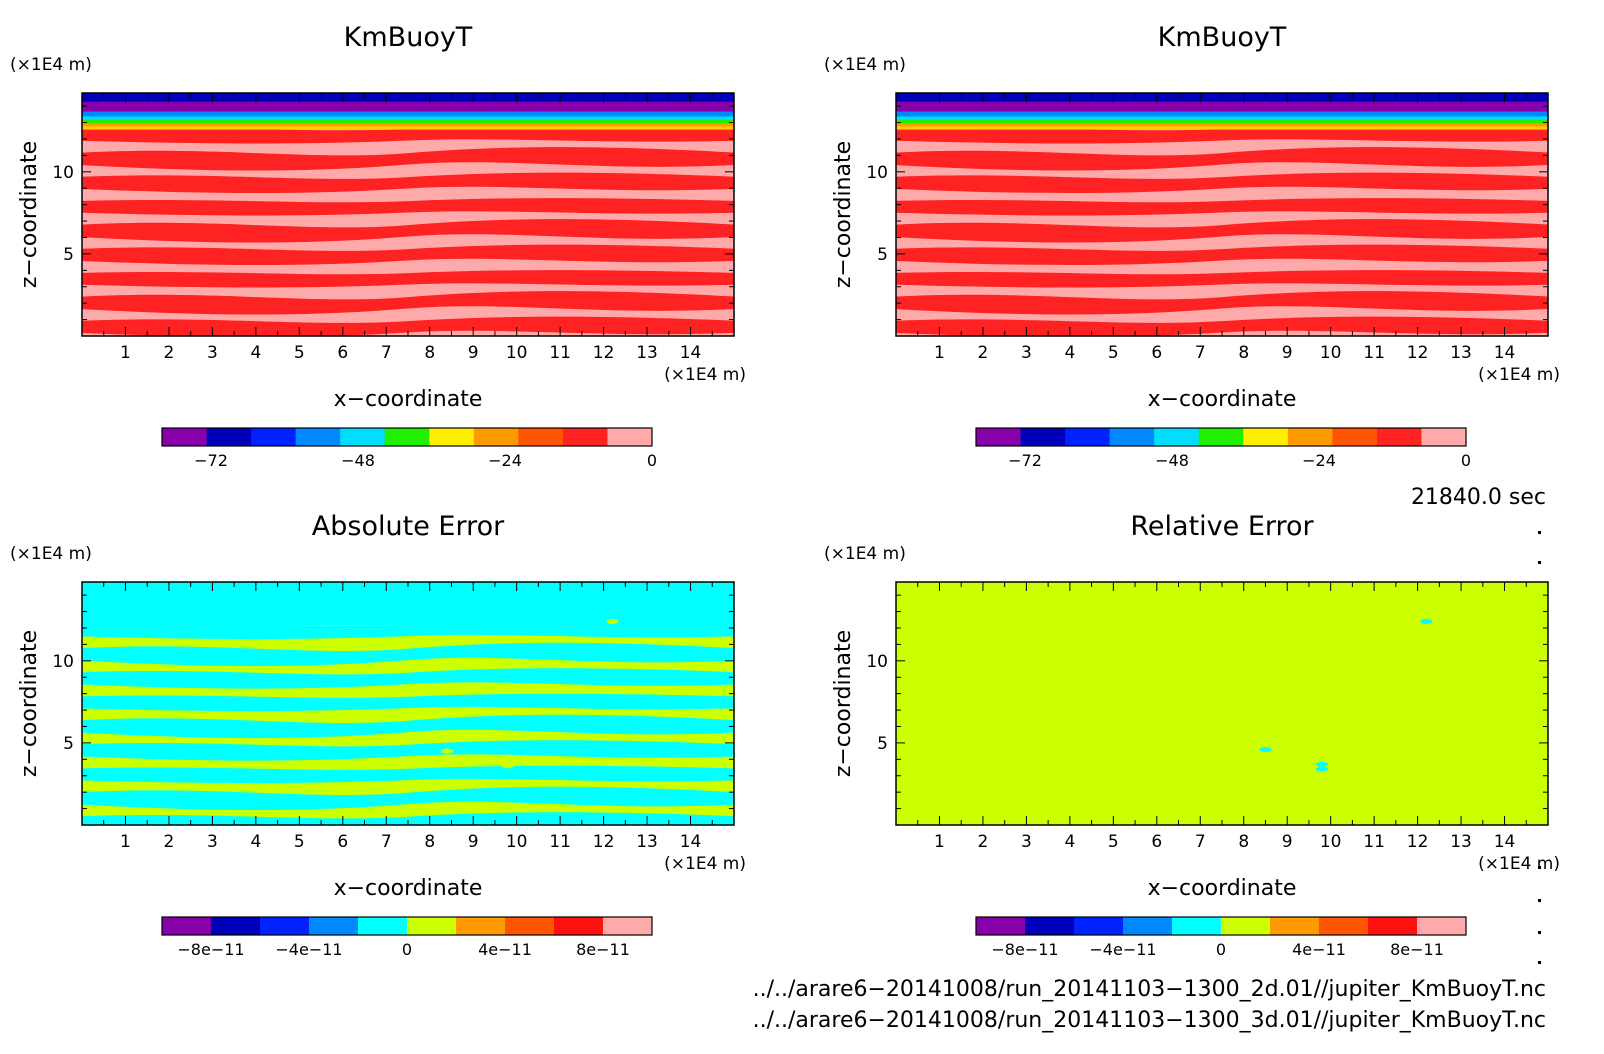 The height and width of the screenshot is (1054, 1604). Describe the element at coordinates (1539, 747) in the screenshot. I see `ellipsis-dots` at that location.